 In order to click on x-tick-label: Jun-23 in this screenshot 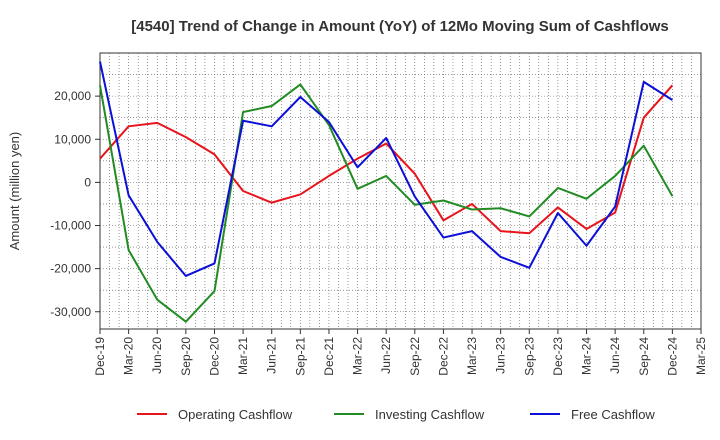, I will do `click(501, 355)`.